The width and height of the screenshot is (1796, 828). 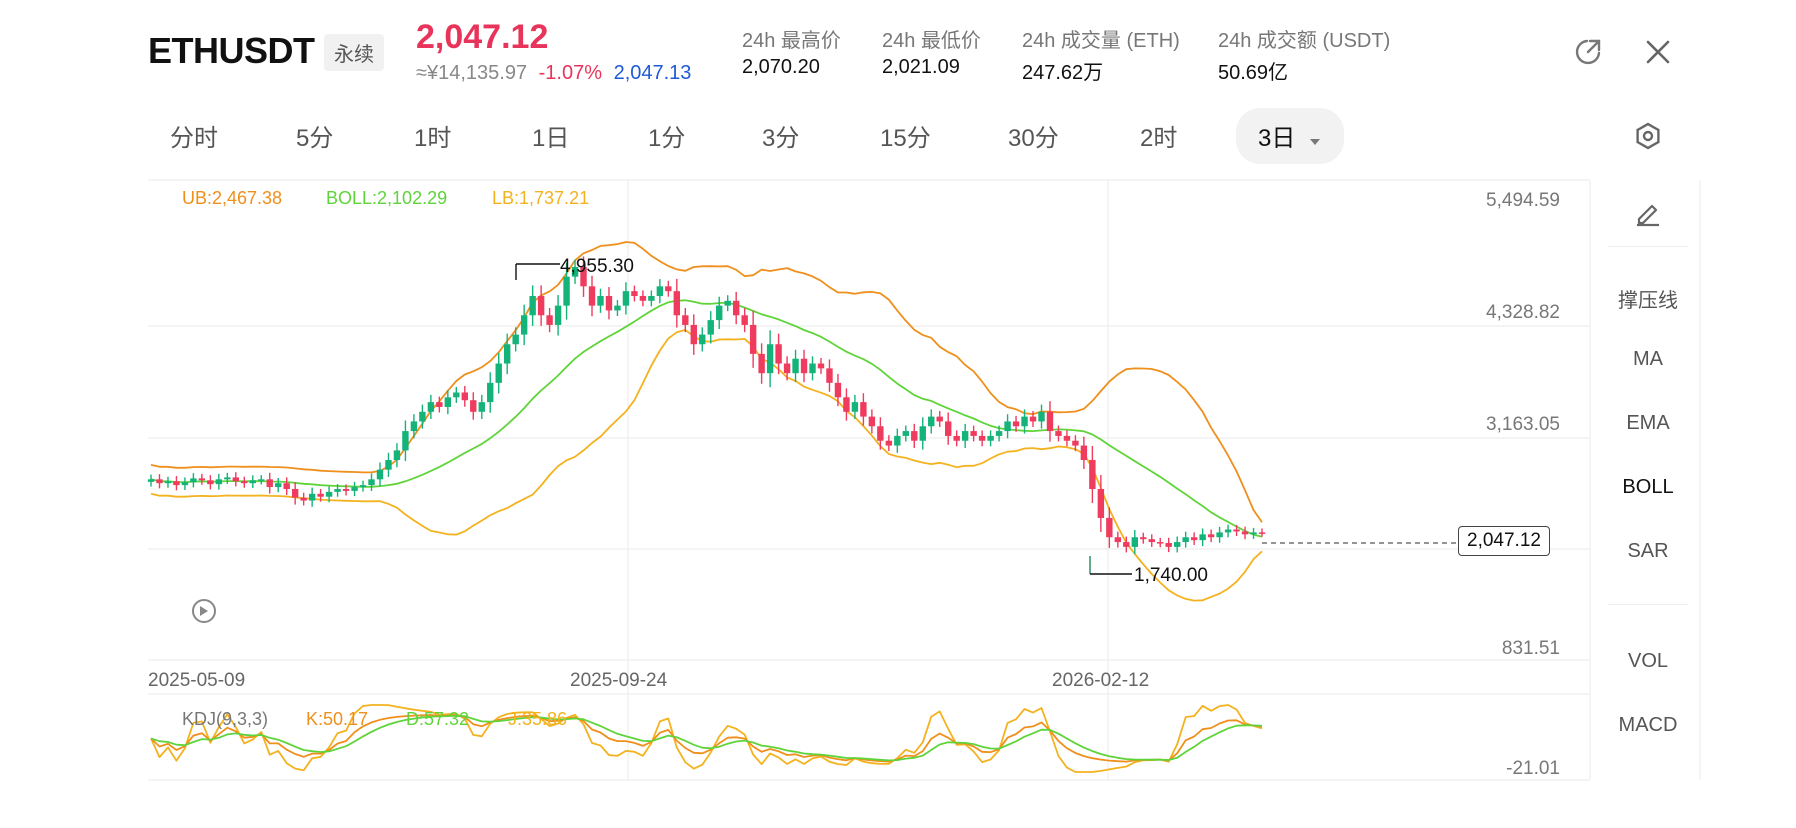 I want to click on tab-timeframe-5m: 5分, so click(x=315, y=138).